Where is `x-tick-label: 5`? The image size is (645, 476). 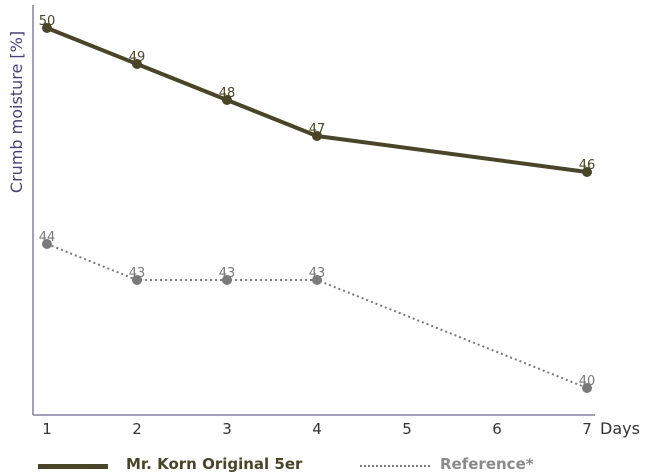
x-tick-label: 5 is located at coordinates (407, 429).